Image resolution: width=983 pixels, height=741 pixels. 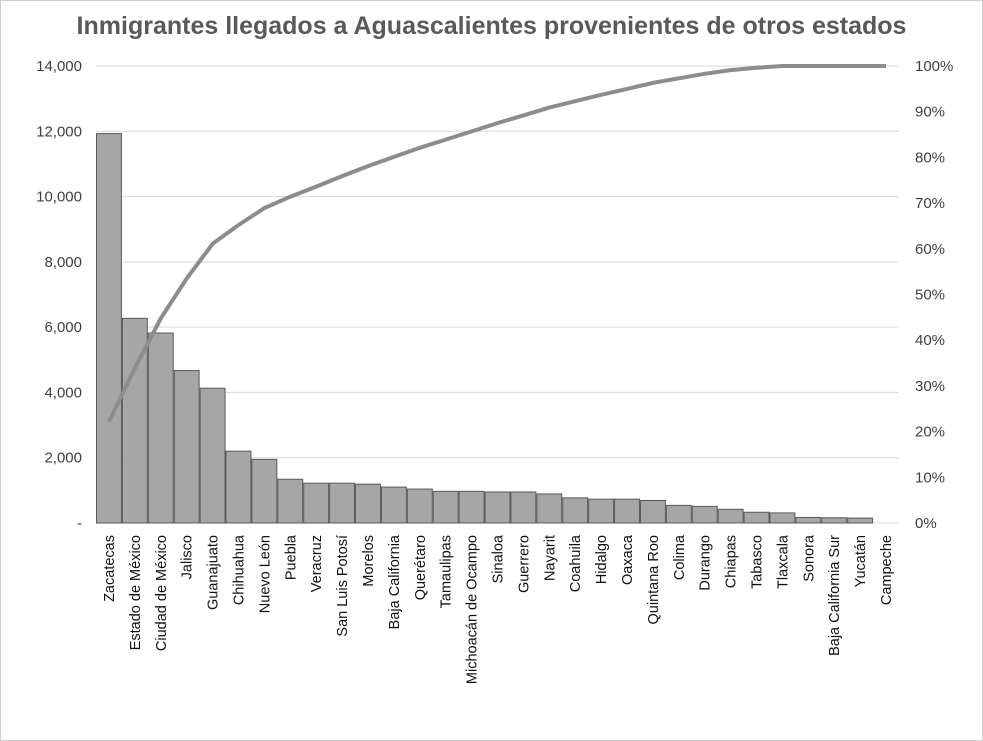 What do you see at coordinates (550, 558) in the screenshot?
I see `category-label: Nayarit` at bounding box center [550, 558].